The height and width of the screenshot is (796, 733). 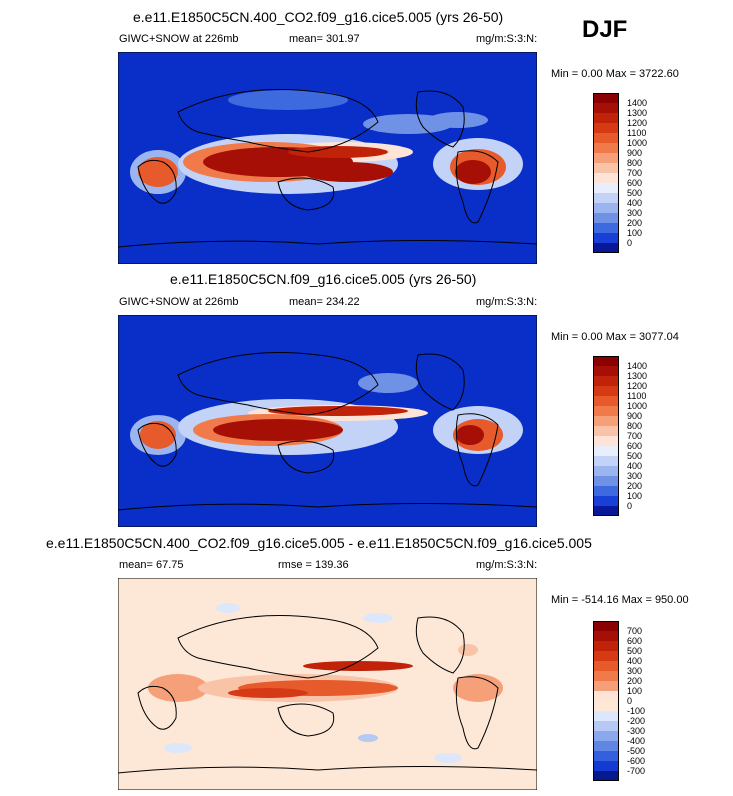 What do you see at coordinates (620, 600) in the screenshot?
I see `panel3-minmax: Min = -514.16 Max = 950.00` at bounding box center [620, 600].